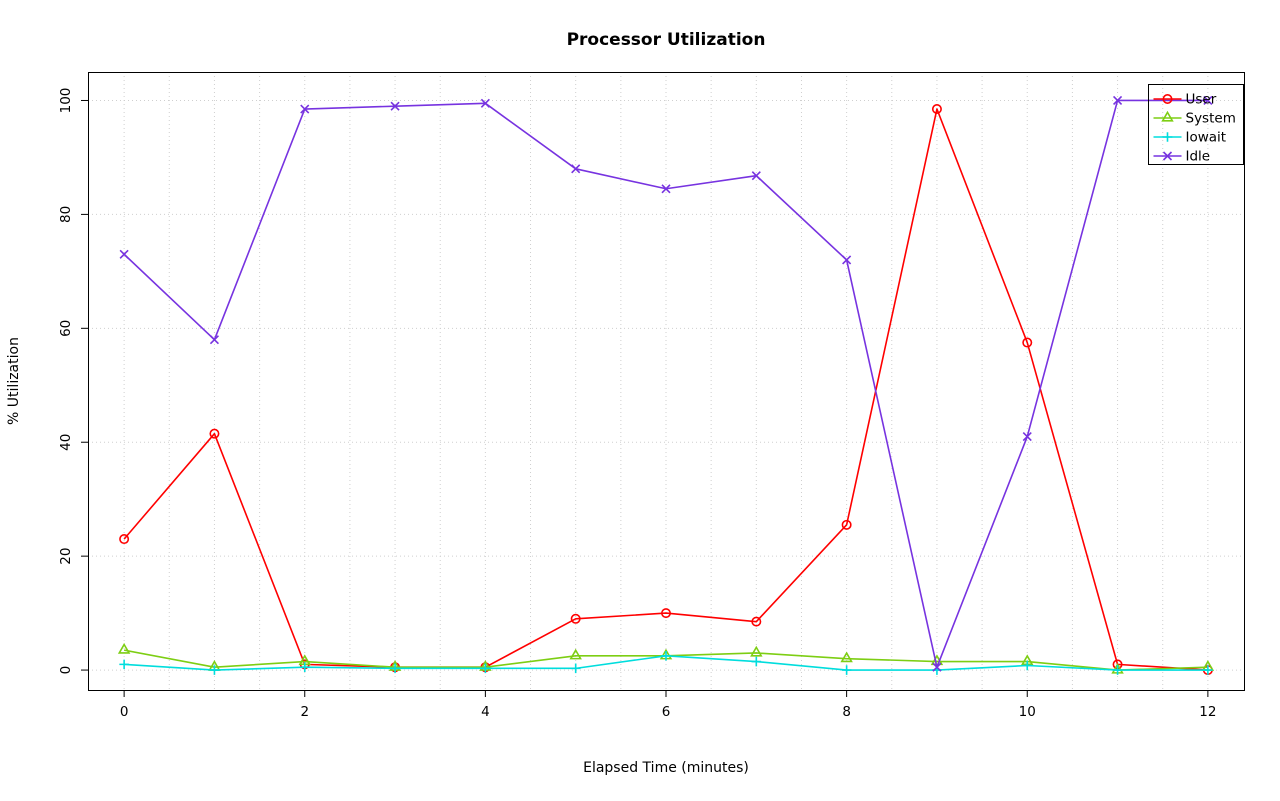 This screenshot has width=1280, height=801. What do you see at coordinates (304, 712) in the screenshot?
I see `x-tick-label: 2` at bounding box center [304, 712].